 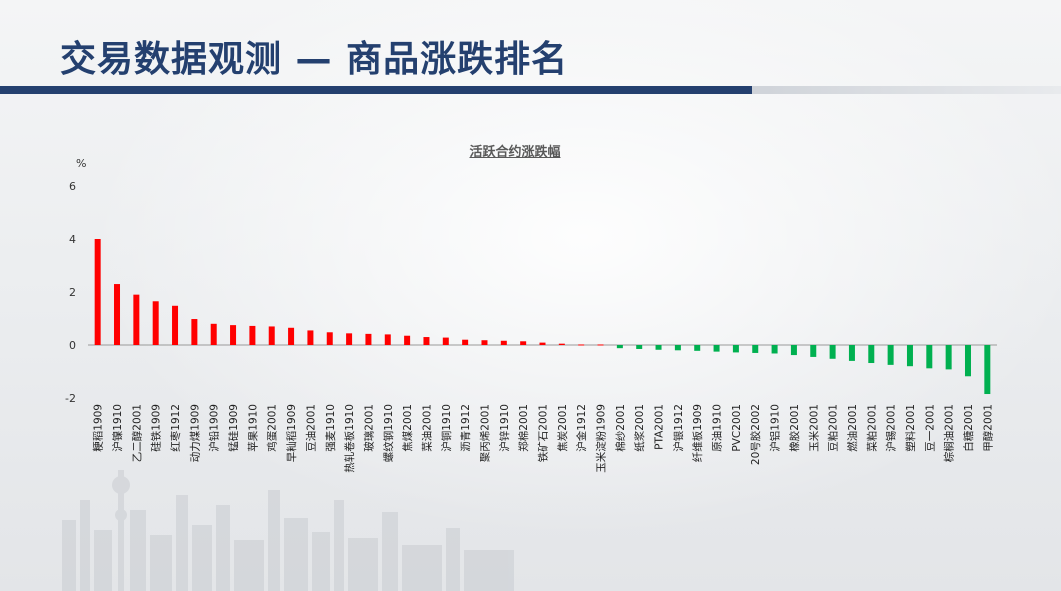 I want to click on y-tick-label: 0, so click(x=72, y=345).